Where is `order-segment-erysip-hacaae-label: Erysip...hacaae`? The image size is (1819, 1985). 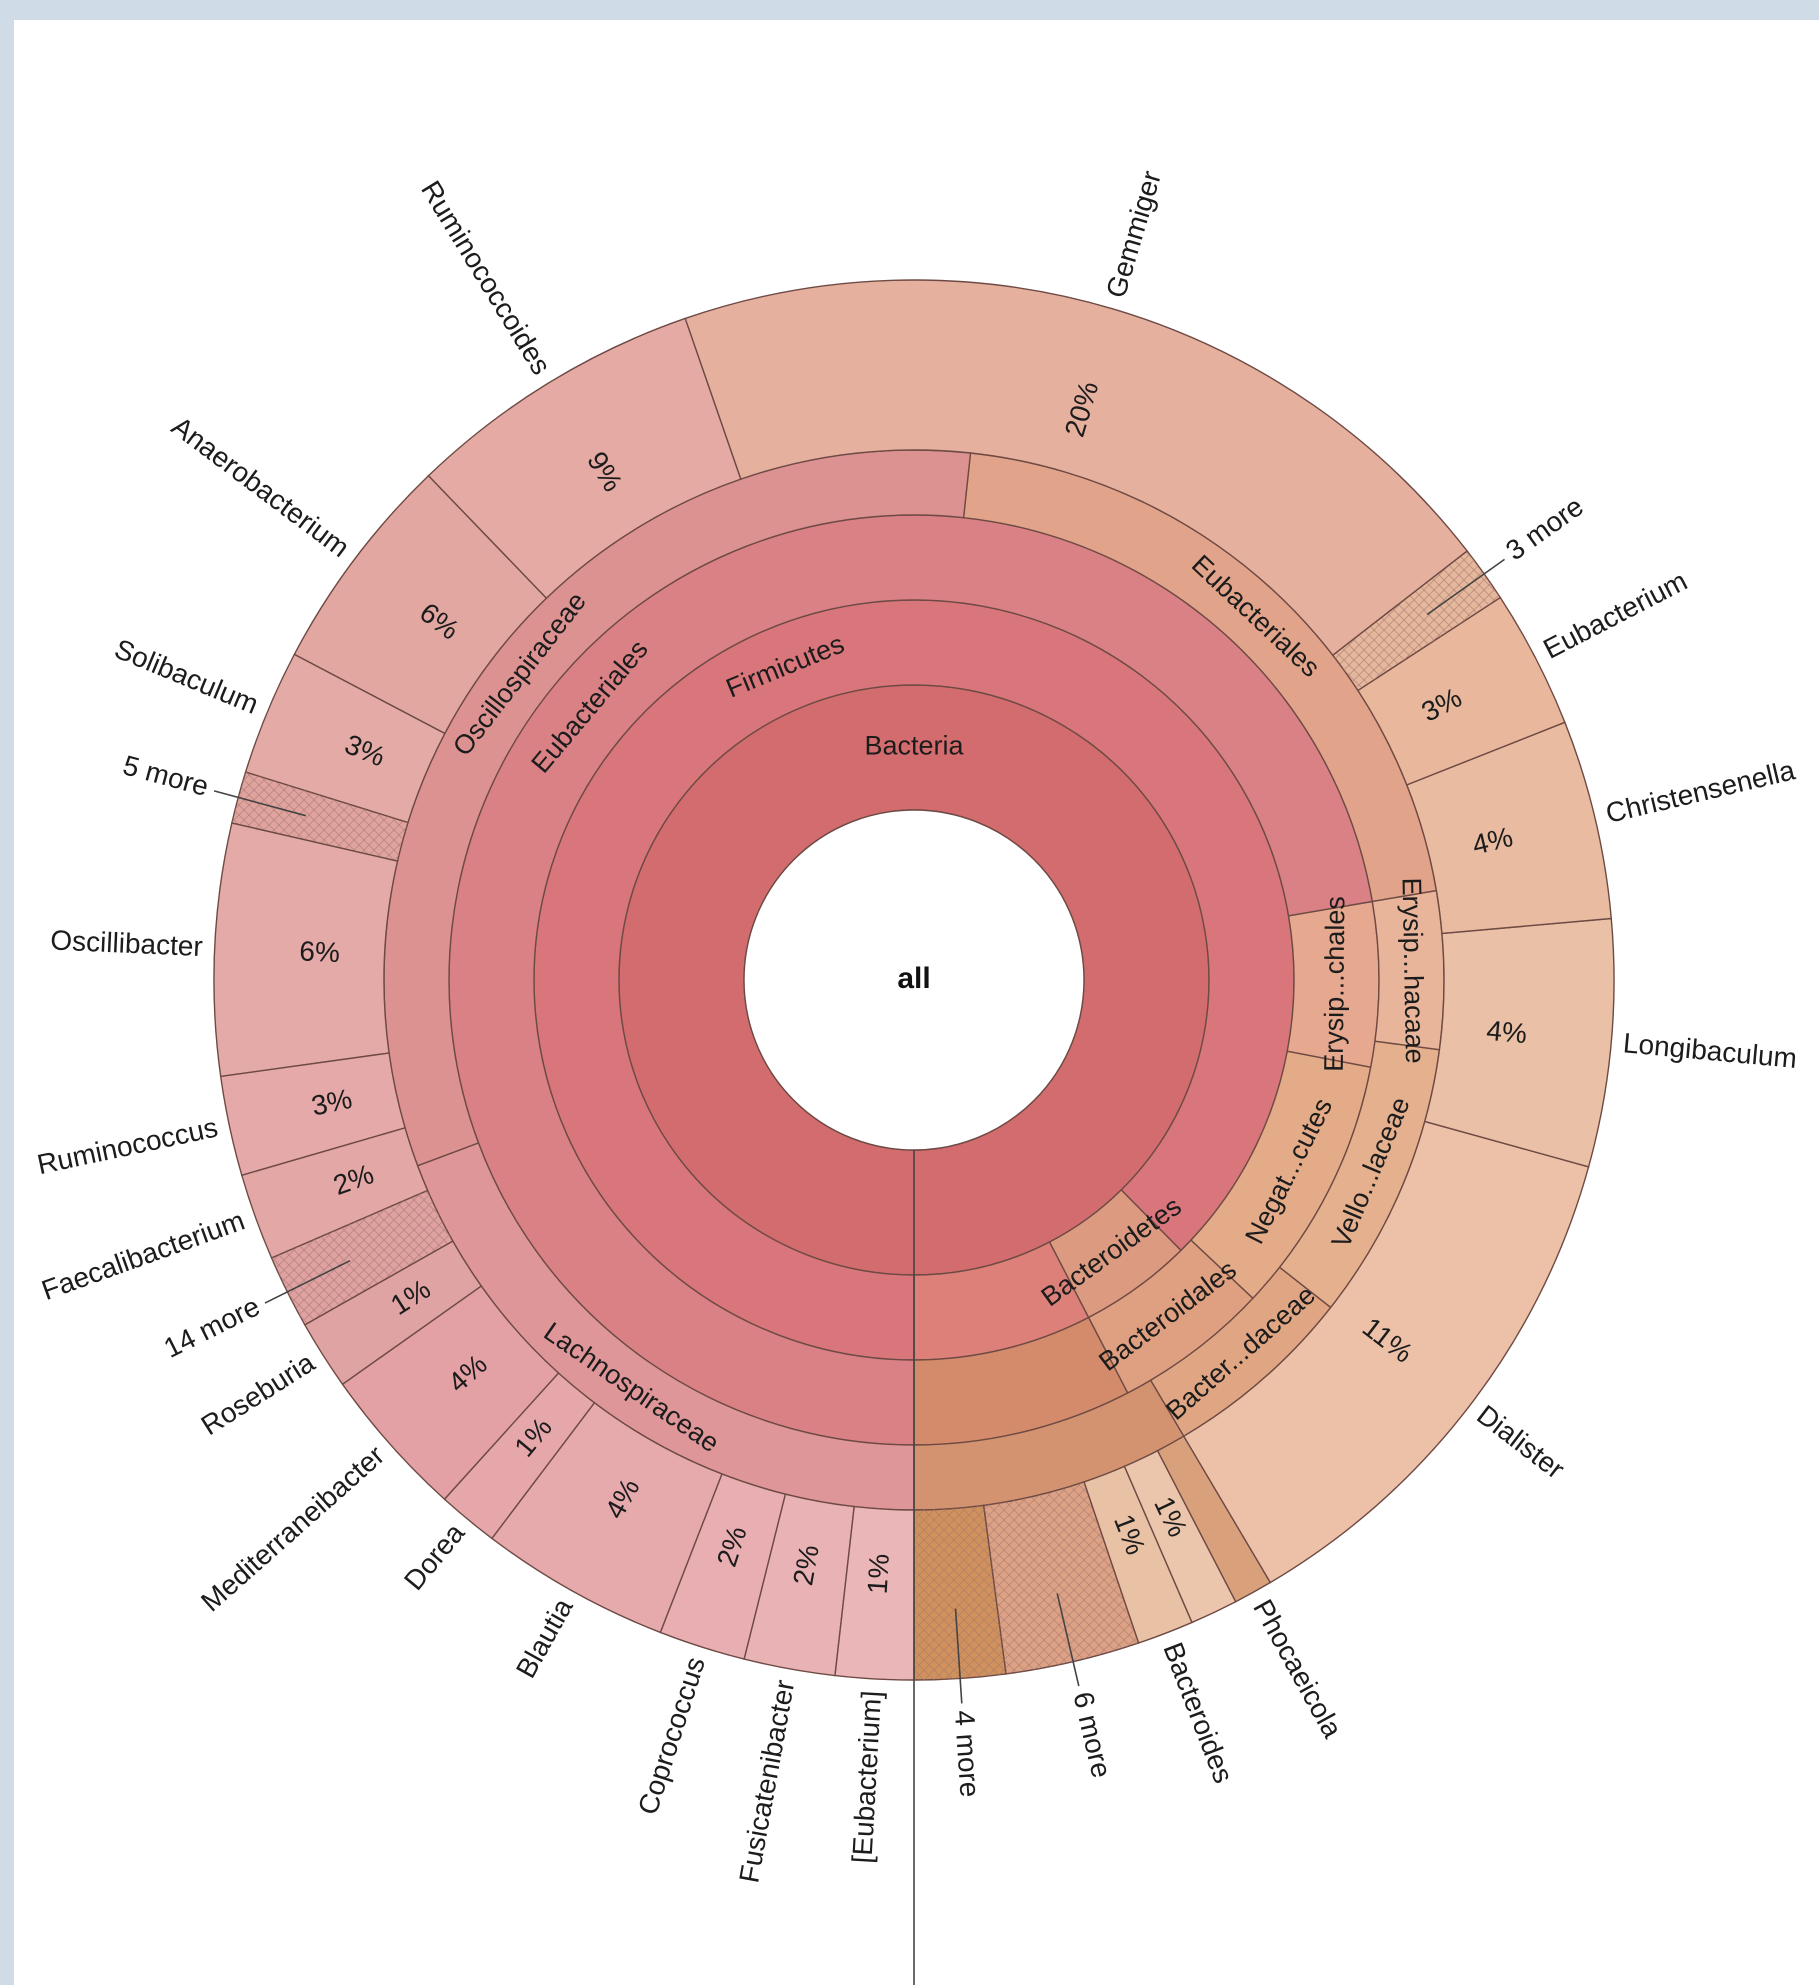
order-segment-erysip-hacaae-label: Erysip...hacaae is located at coordinates (1414, 970).